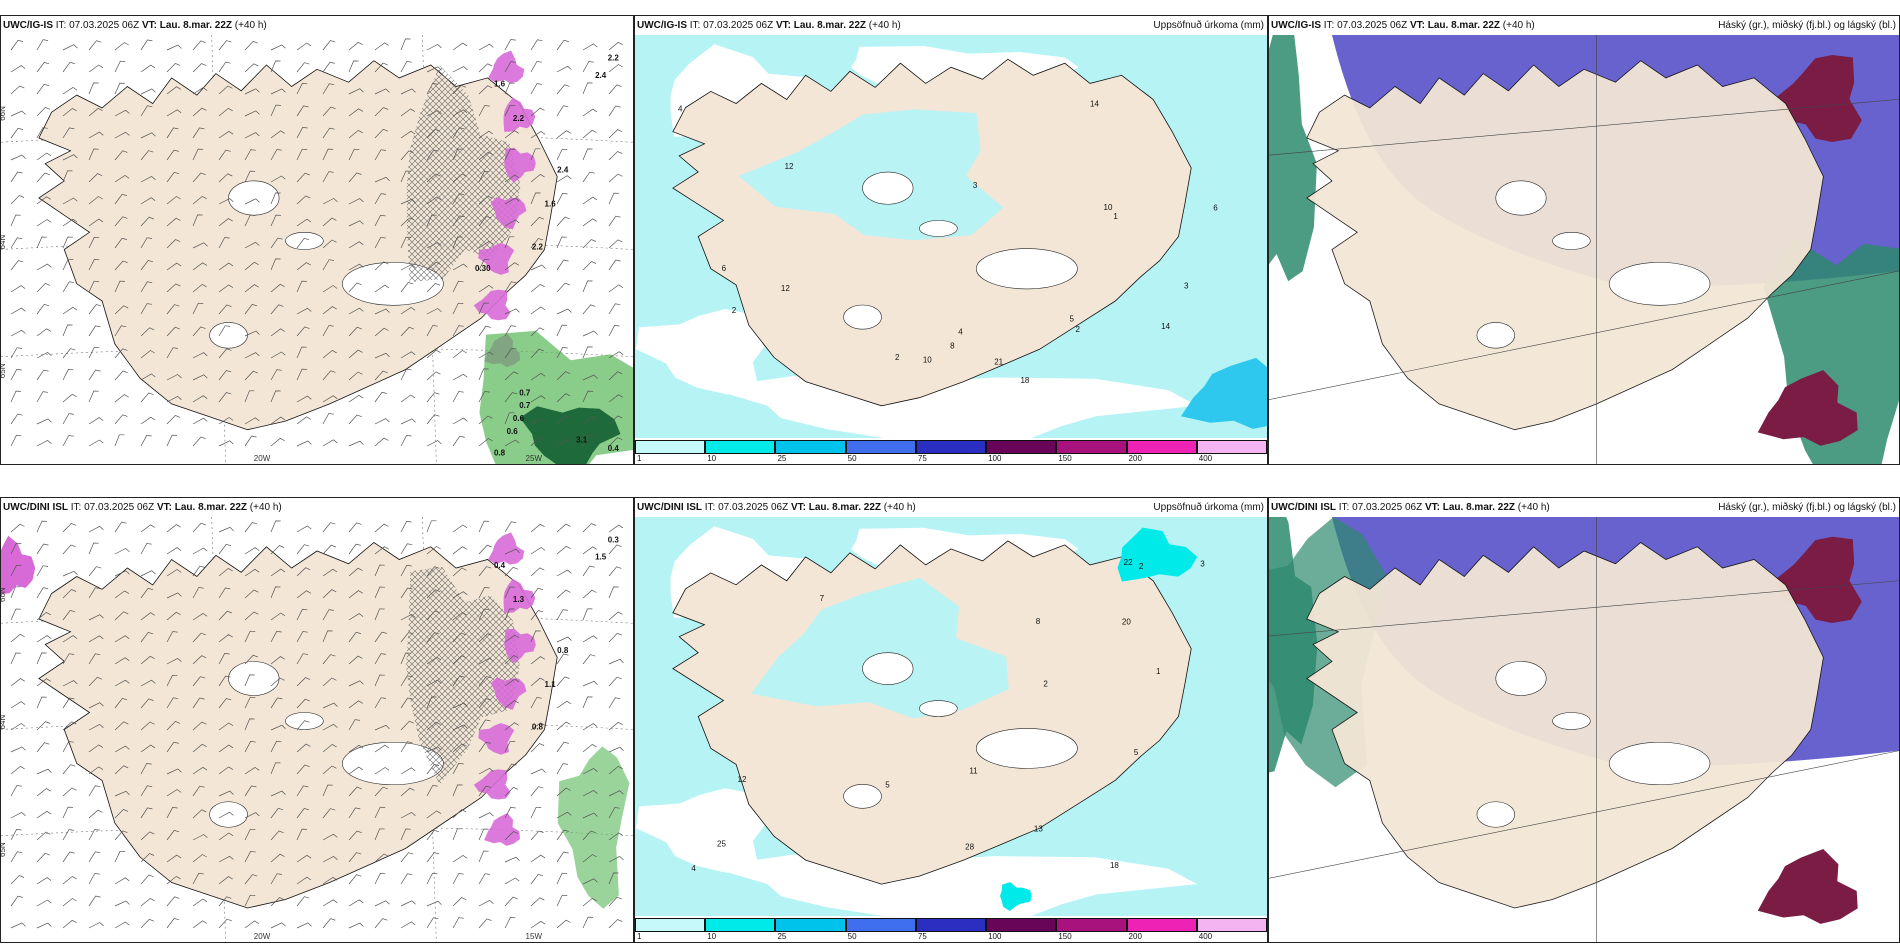 This screenshot has height=950, width=1900. I want to click on precip-map: 2 7 3 5 20 28 22 18 13 12 11 8 25 5 1 4 2, so click(951, 716).